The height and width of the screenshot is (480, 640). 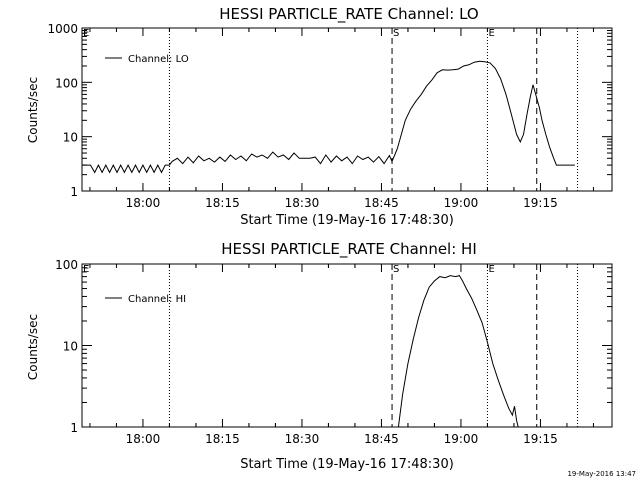 What do you see at coordinates (349, 249) in the screenshot?
I see `chart-title: HESSI PARTICLE_RATE Channel: HI` at bounding box center [349, 249].